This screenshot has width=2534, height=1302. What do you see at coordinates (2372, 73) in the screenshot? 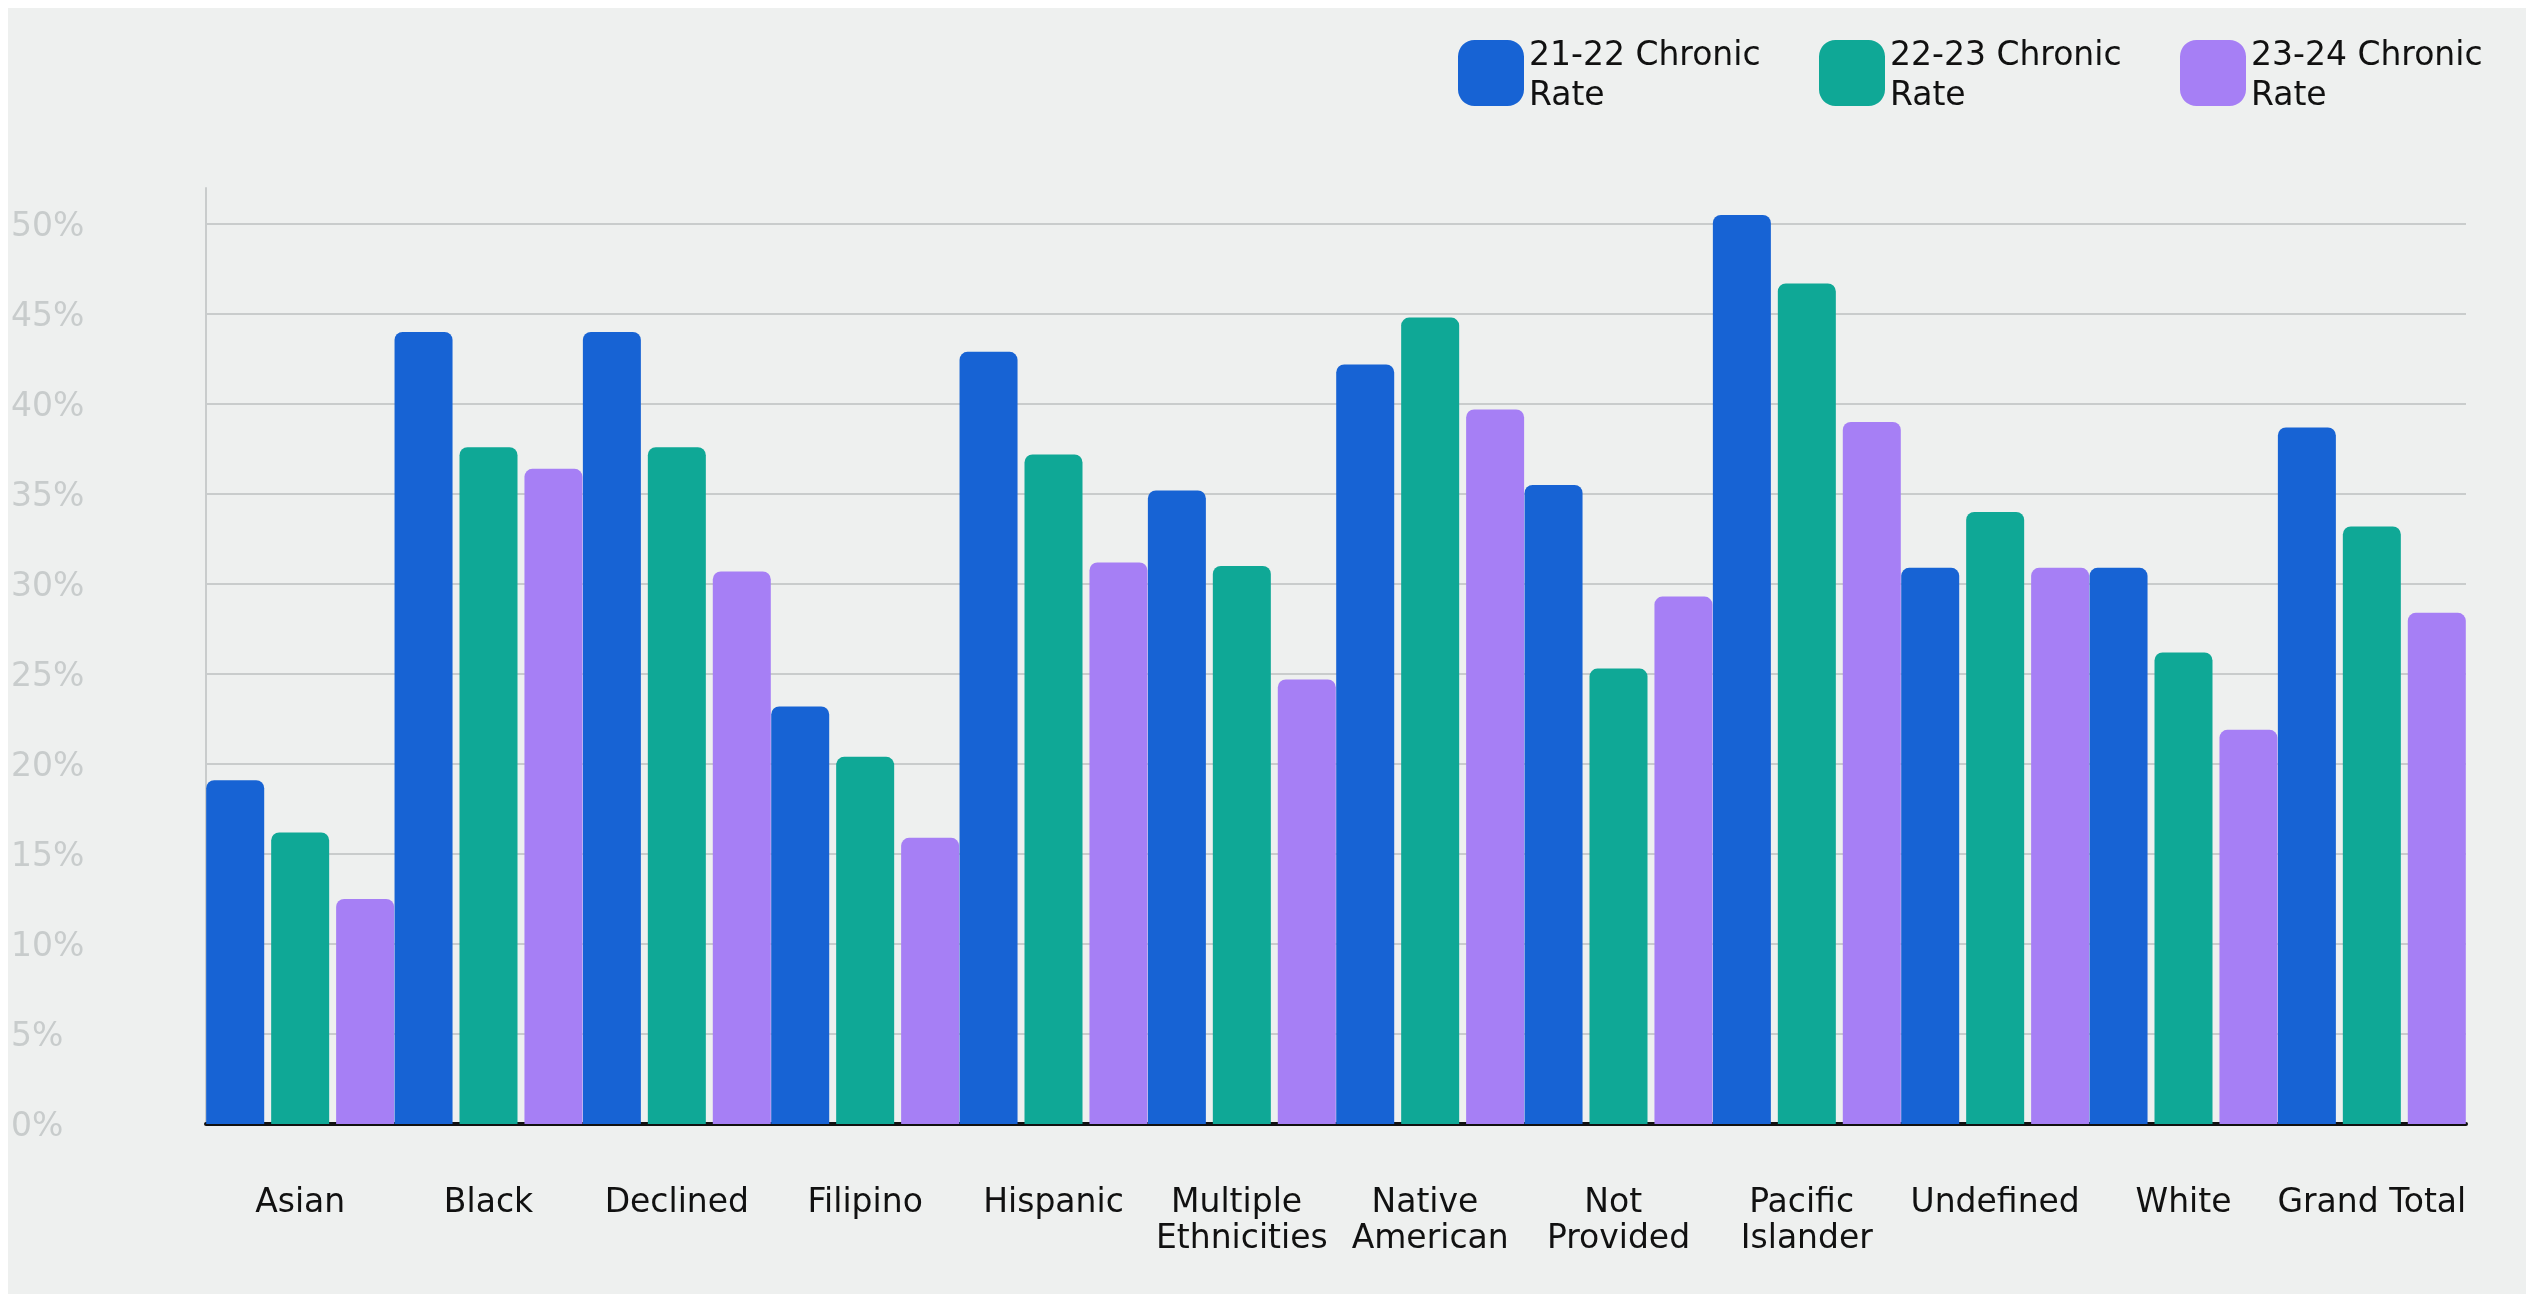
I see `legend-label: 23-24 Chronic Rate` at bounding box center [2372, 73].